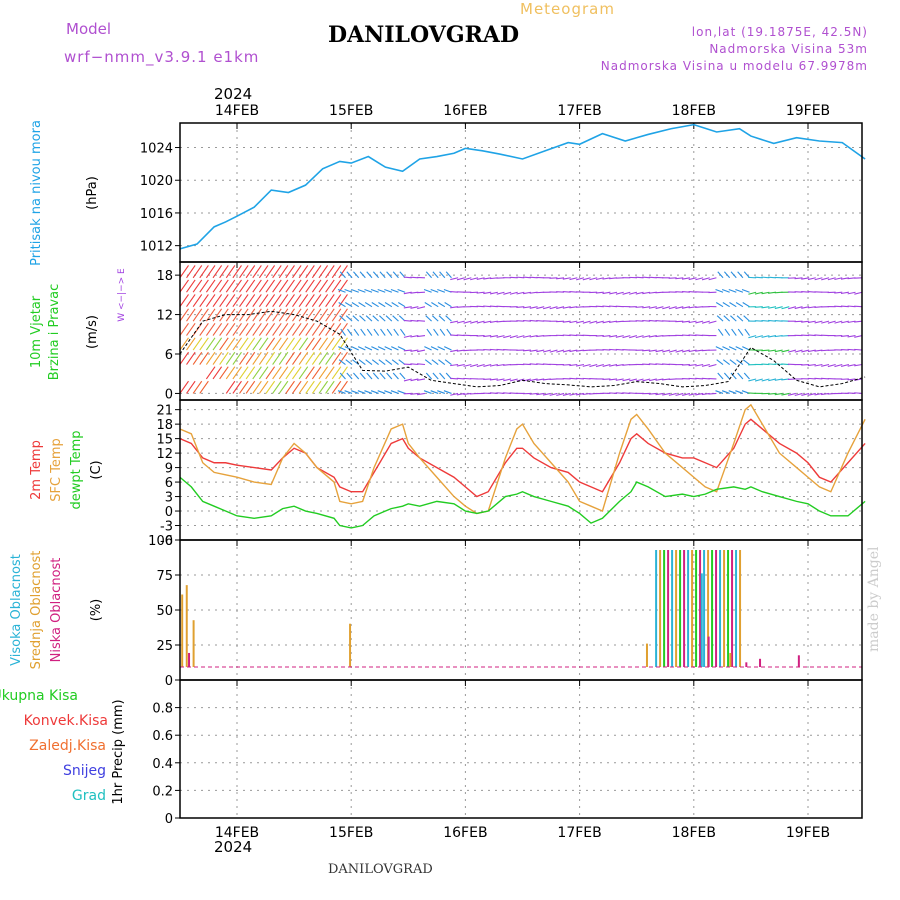 The height and width of the screenshot is (900, 900). I want to click on cloud-axis-title-2: Srednja Oblacnost, so click(36, 610).